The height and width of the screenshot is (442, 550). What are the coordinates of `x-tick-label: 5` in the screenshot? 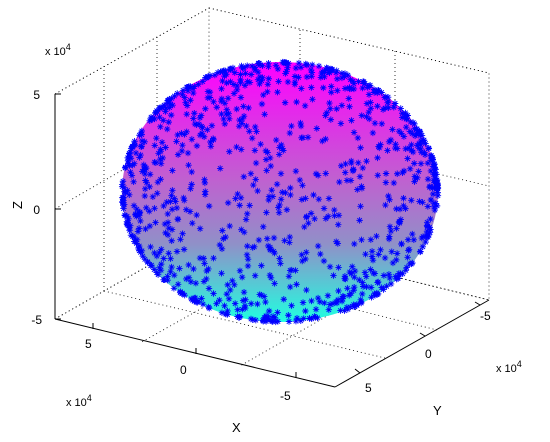 It's located at (88, 344).